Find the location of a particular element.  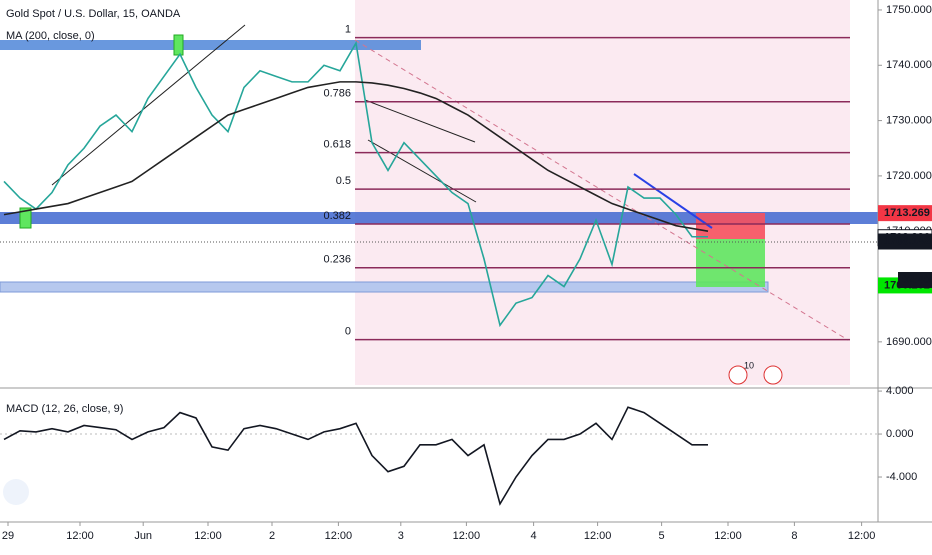

fib-label: 0.618 is located at coordinates (337, 145).